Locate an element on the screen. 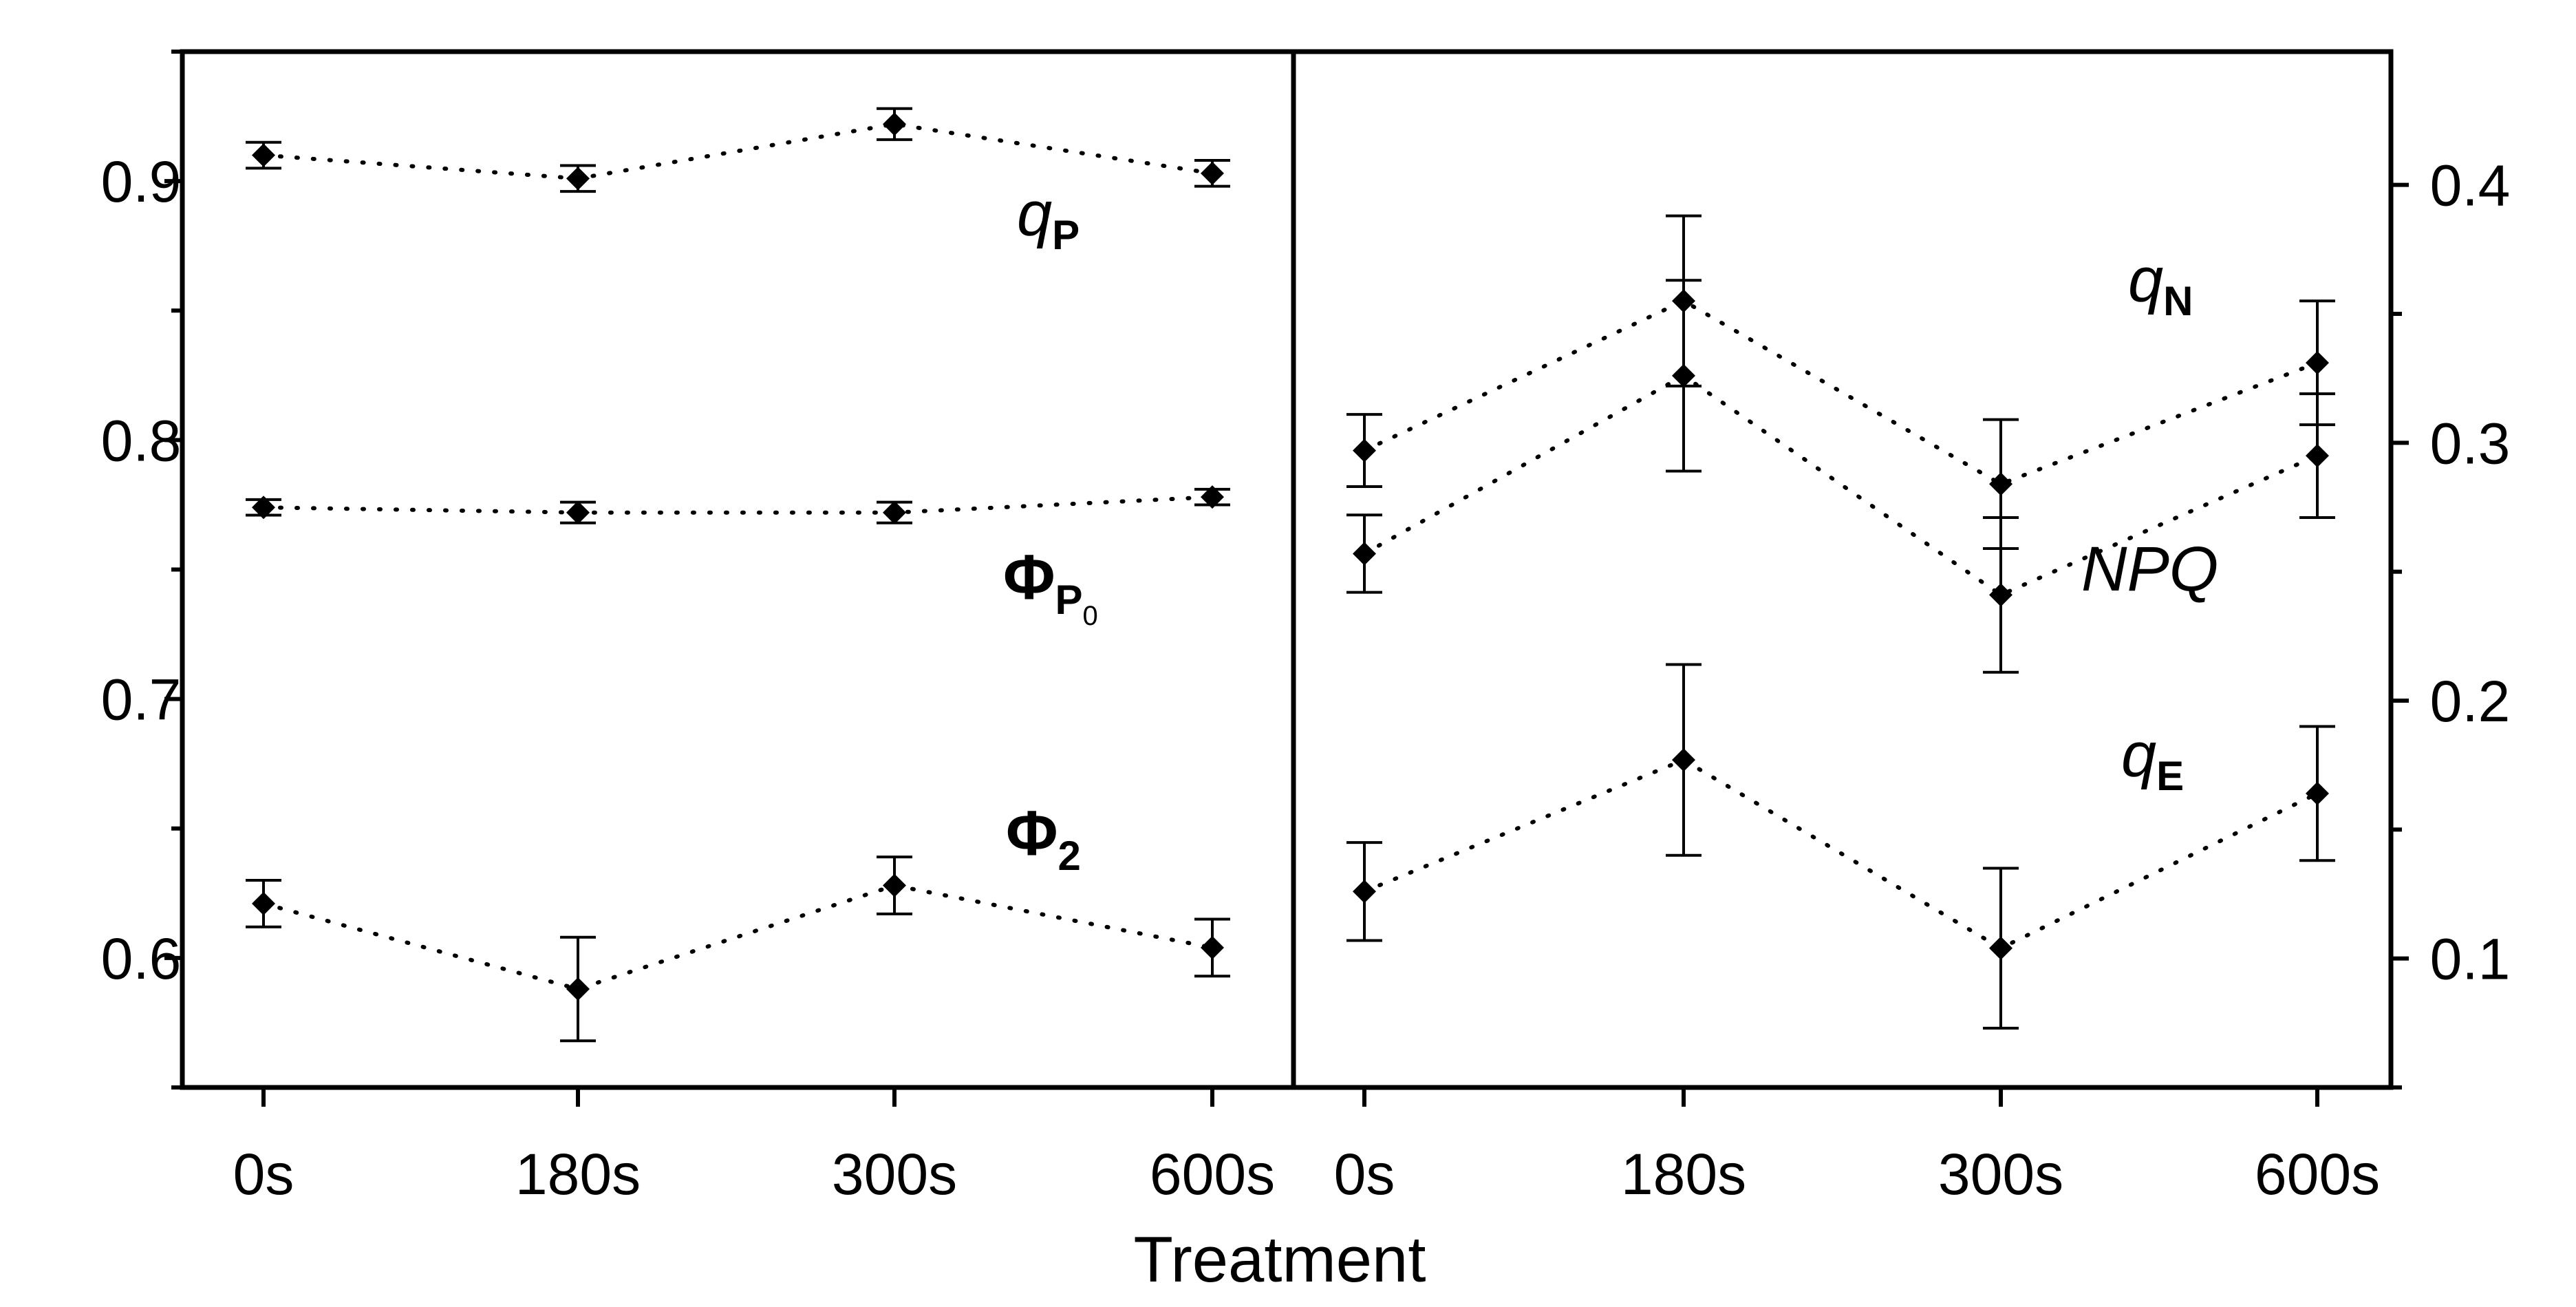 Image resolution: width=2576 pixels, height=1307 pixels. x-tick-label-left-1: 180s is located at coordinates (578, 1174).